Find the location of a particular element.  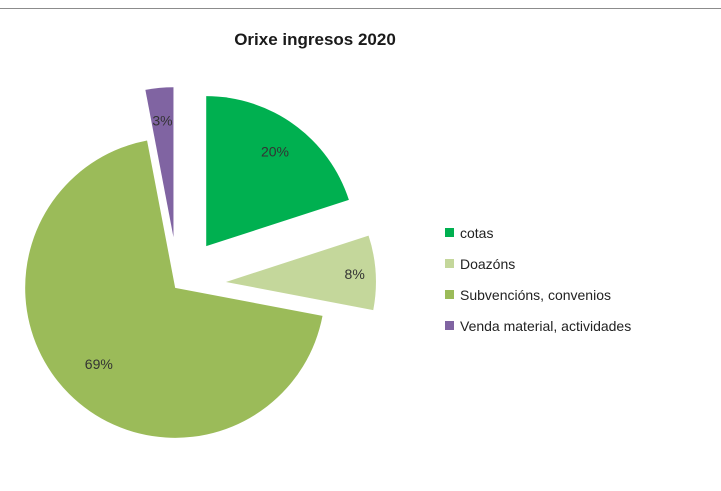

legend-item-0: cotas is located at coordinates (538, 232).